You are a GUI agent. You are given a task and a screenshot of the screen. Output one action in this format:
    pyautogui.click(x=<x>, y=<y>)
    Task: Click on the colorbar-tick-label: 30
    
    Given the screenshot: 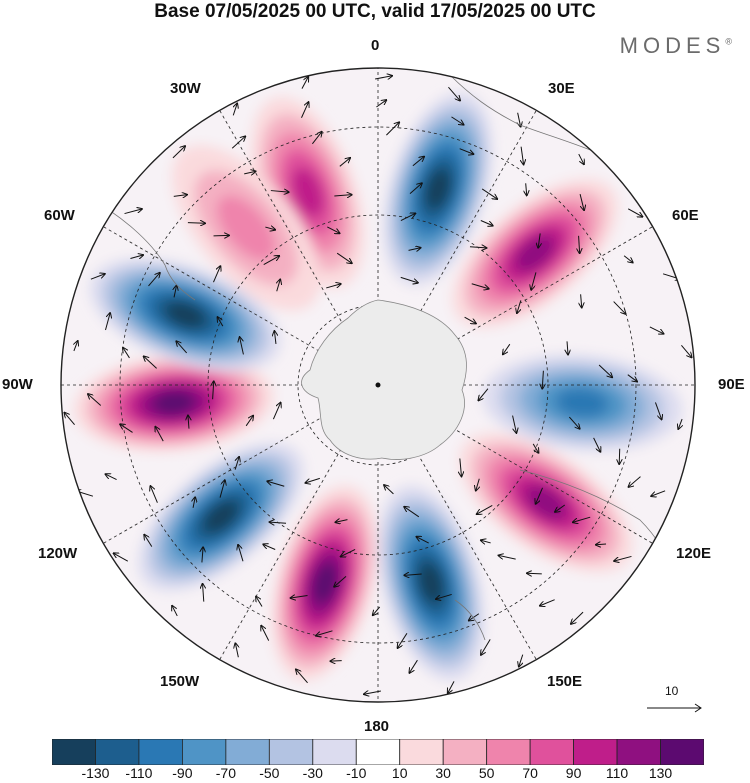 What is the action you would take?
    pyautogui.click(x=443, y=773)
    